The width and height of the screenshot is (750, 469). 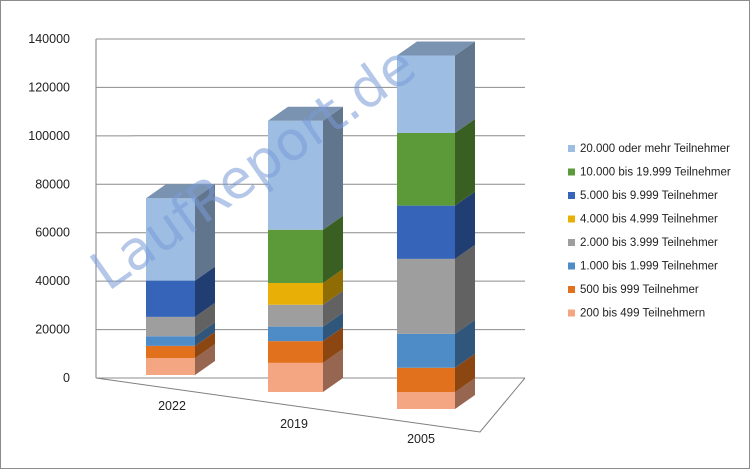 I want to click on bar-stack-2022, so click(x=180, y=279).